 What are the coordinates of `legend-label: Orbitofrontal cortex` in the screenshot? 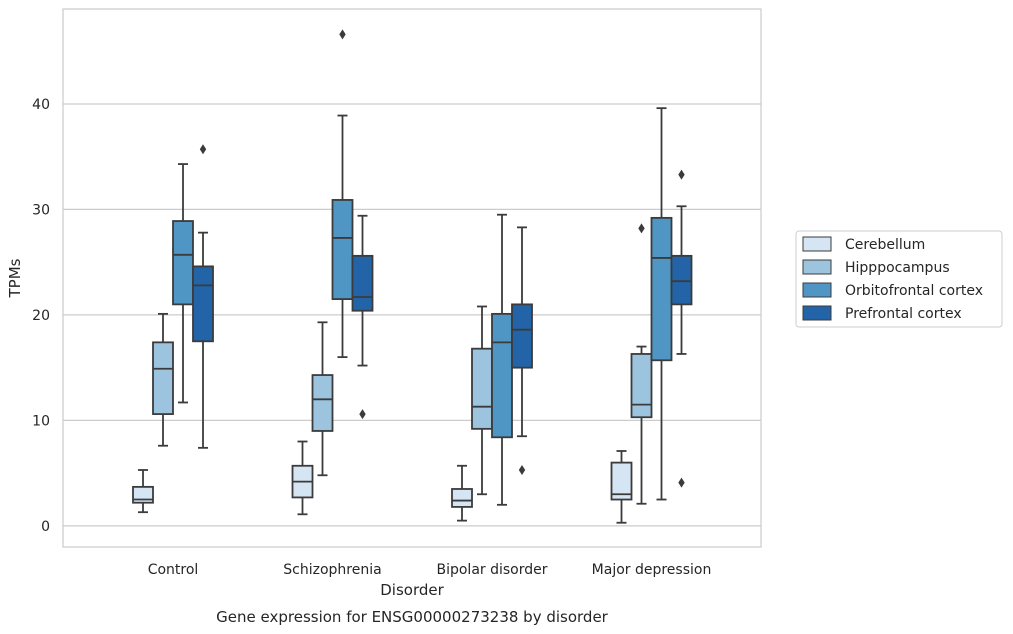 It's located at (914, 291).